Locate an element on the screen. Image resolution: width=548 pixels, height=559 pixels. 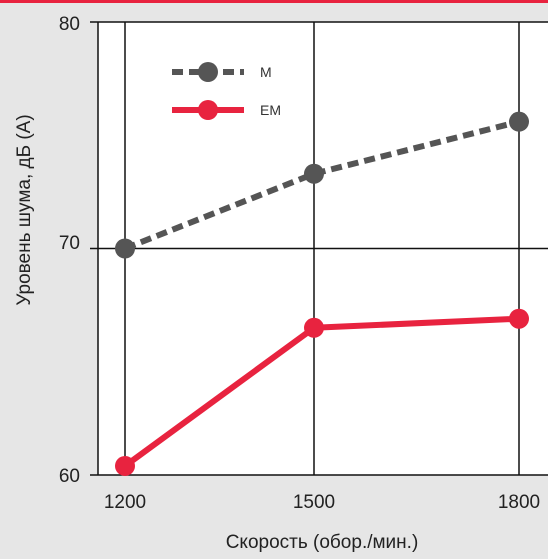
legend-label-M: M is located at coordinates (266, 72).